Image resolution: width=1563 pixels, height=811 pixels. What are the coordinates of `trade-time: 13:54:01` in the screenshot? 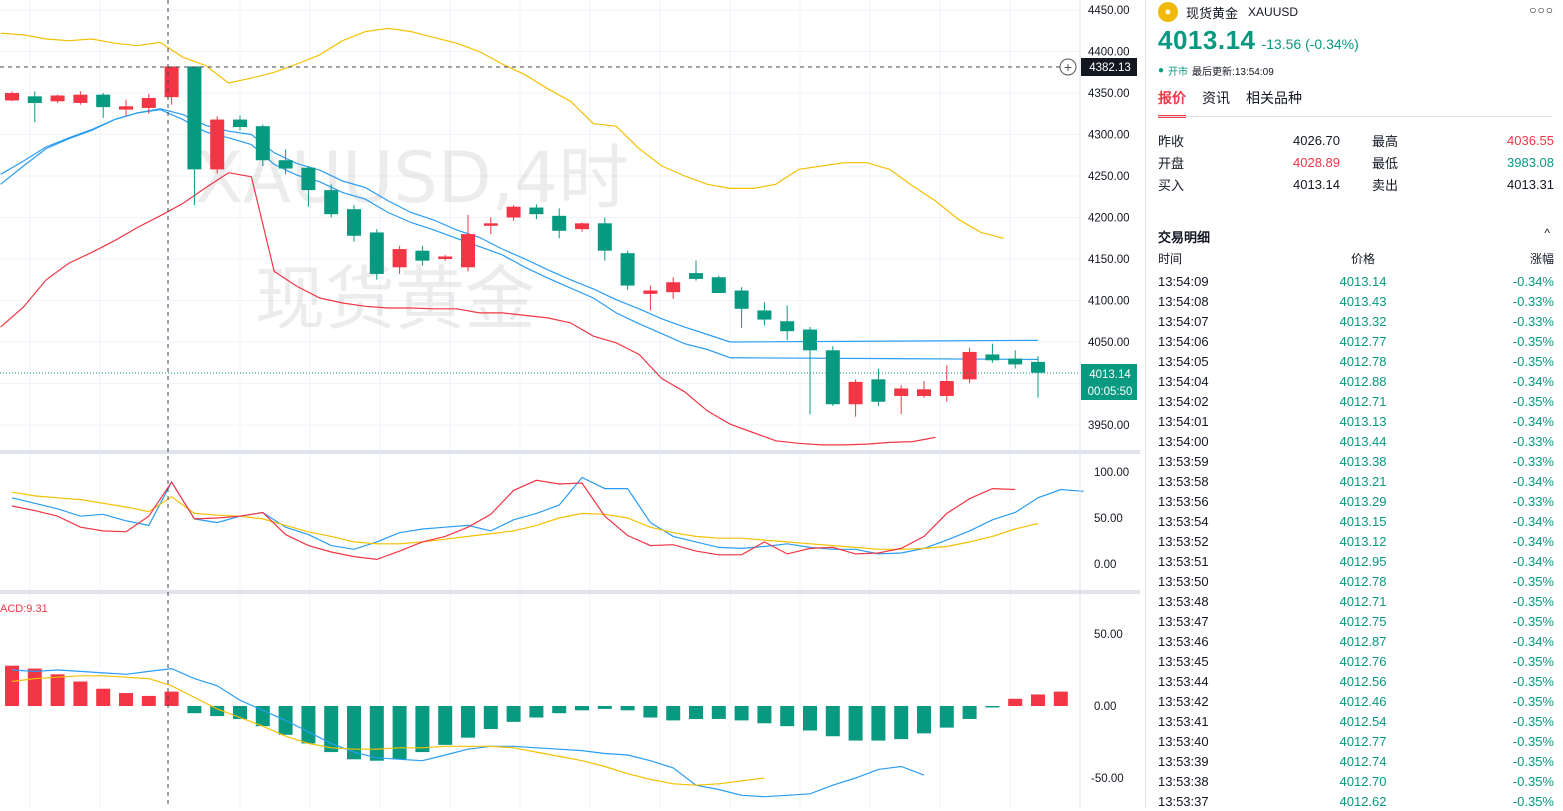 It's located at (1183, 421).